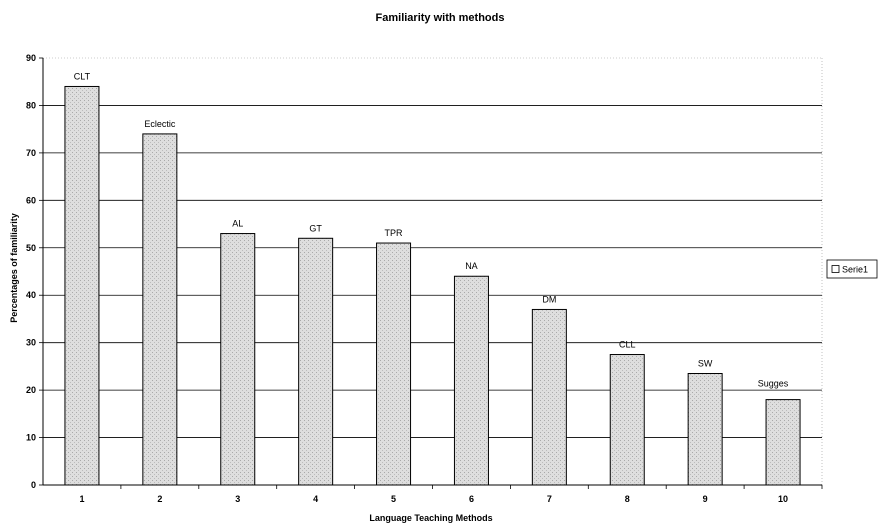 The image size is (881, 524). I want to click on x-axis-ticks: 1 2 3 4 5 6 7 8 9 10, so click(451, 494).